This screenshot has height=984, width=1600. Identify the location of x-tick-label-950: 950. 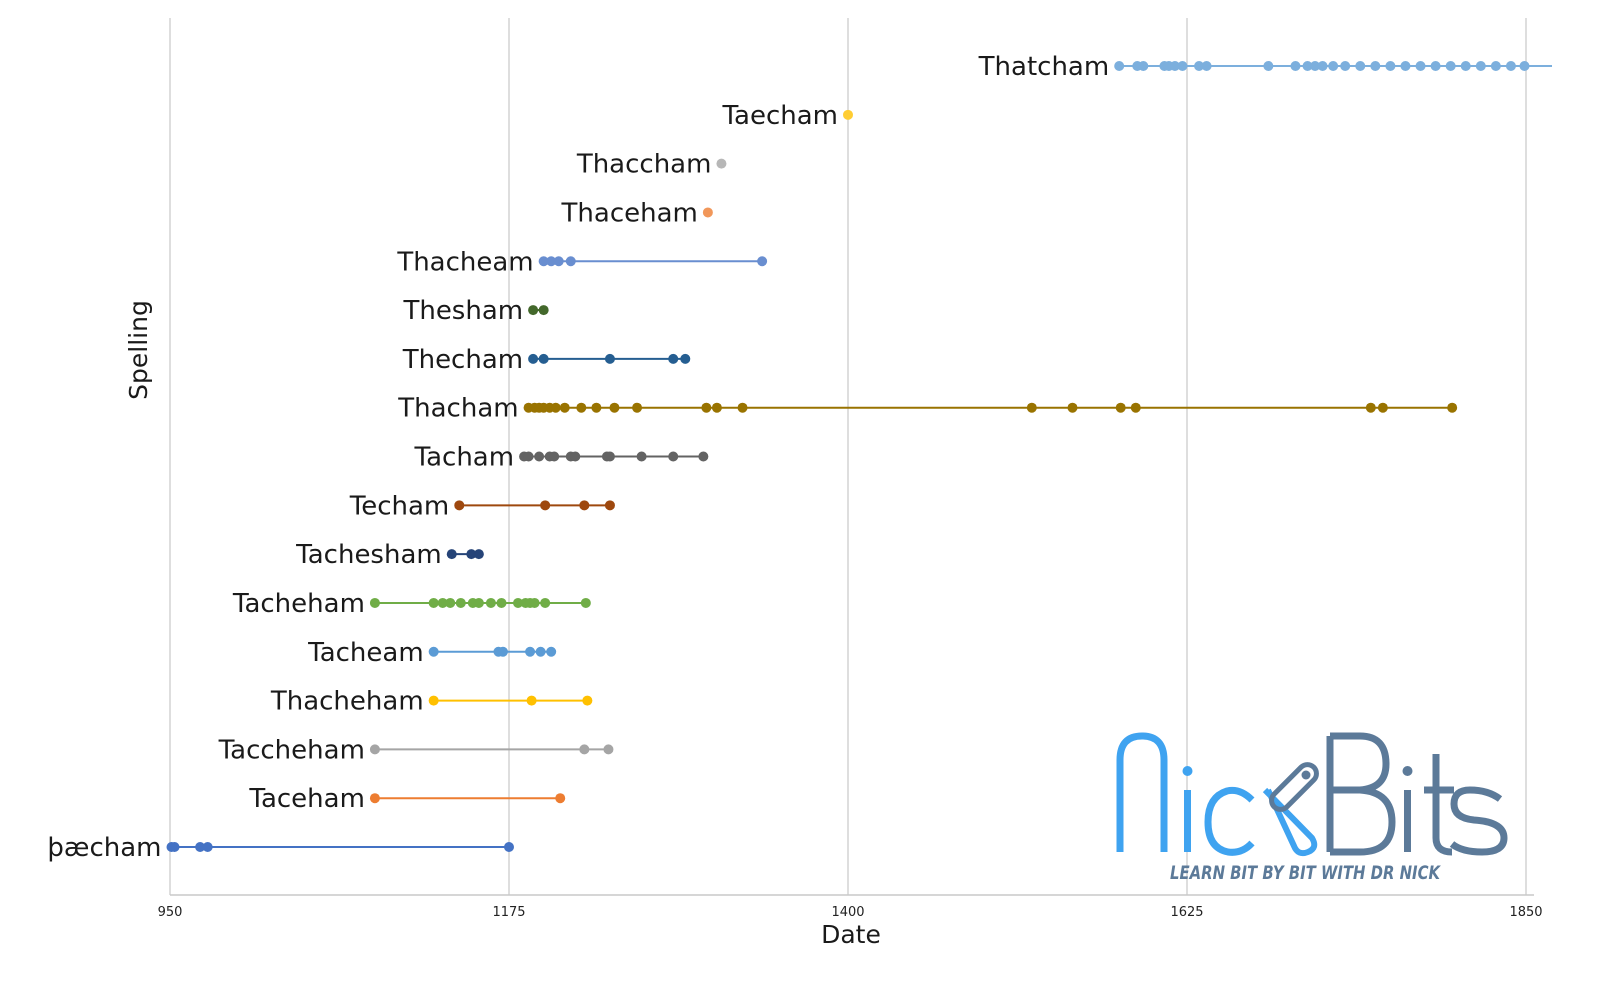
(170, 912).